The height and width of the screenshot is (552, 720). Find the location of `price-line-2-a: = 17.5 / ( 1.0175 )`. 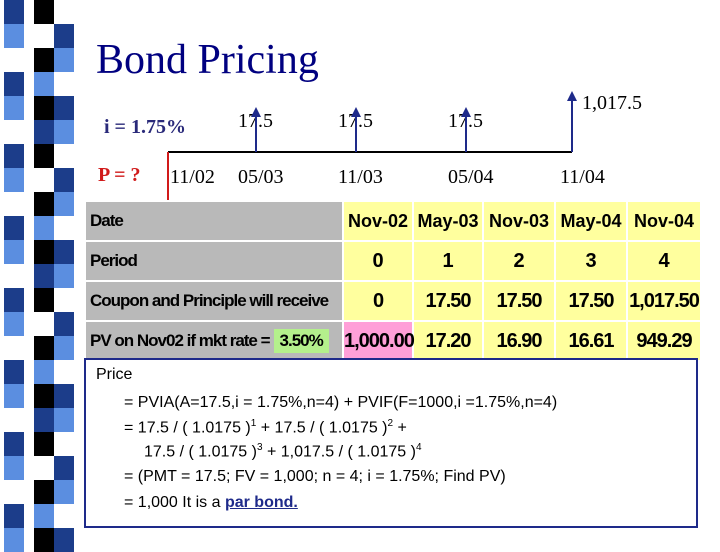

price-line-2-a: = 17.5 / ( 1.0175 ) is located at coordinates (187, 428).